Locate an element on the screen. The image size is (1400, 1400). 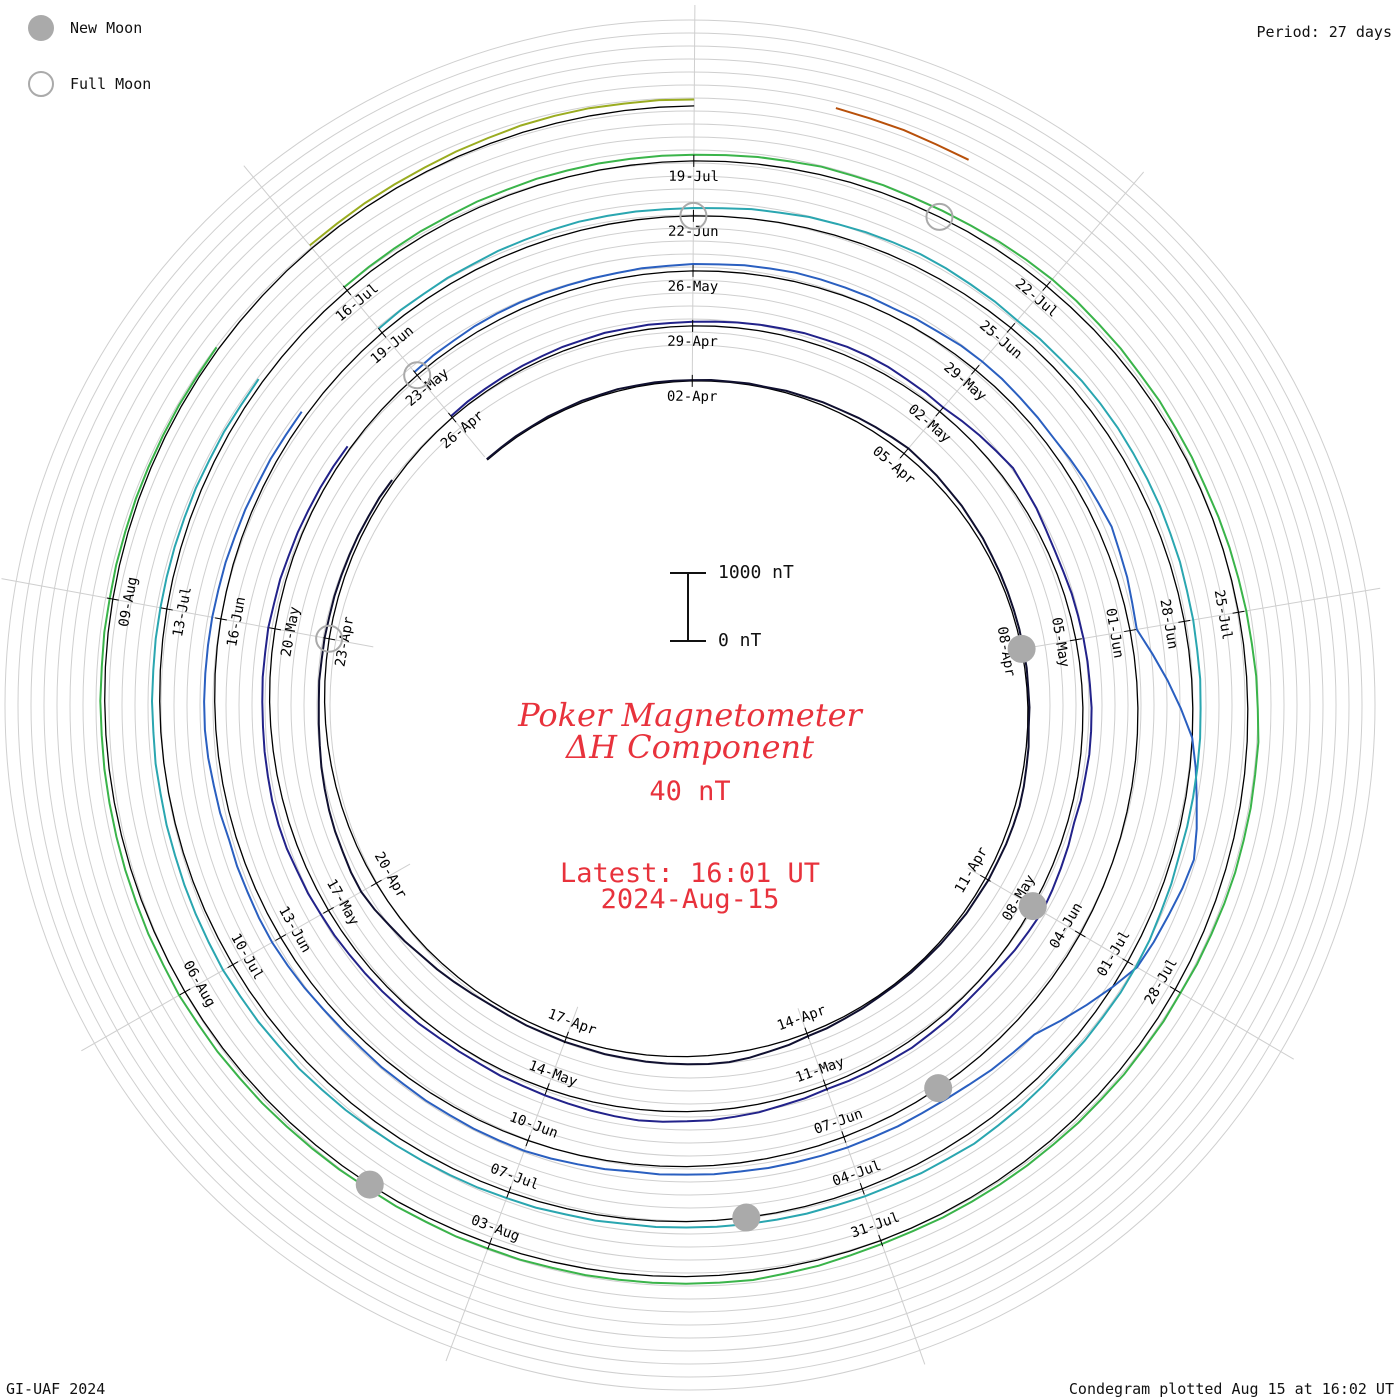
full-moon-icon is located at coordinates (41, 84).